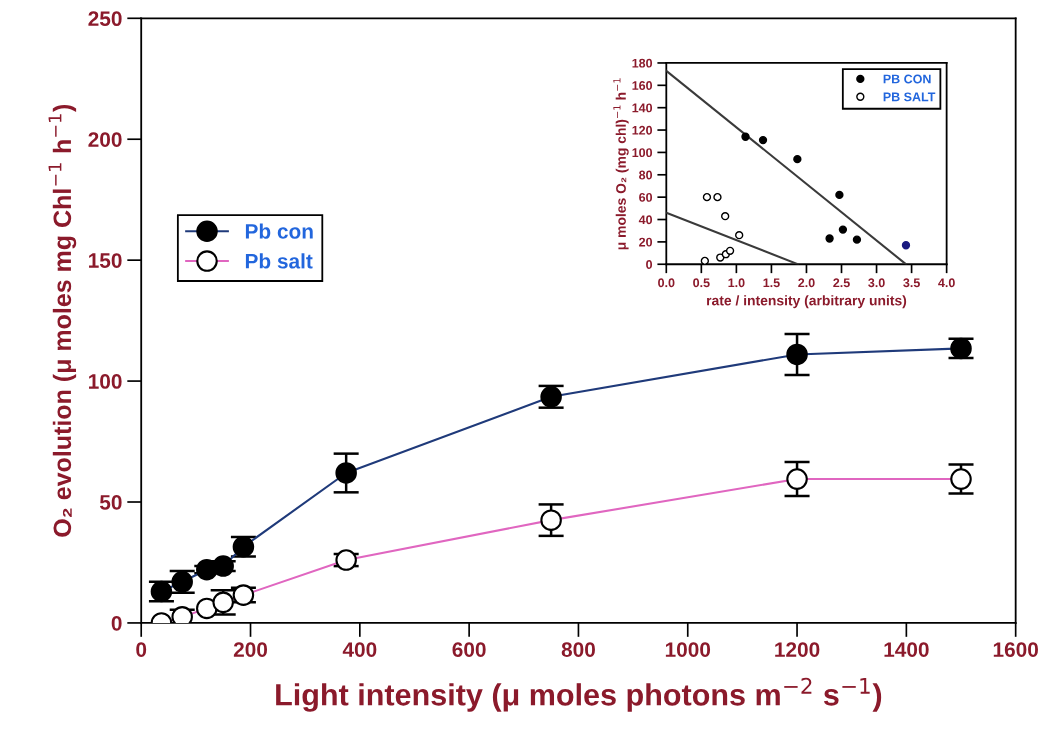 Image resolution: width=1046 pixels, height=732 pixels. I want to click on y-axis-title: μ moles O₂ (mg chl)$^{−1}$ h$^{−1}$, so click(621, 164).